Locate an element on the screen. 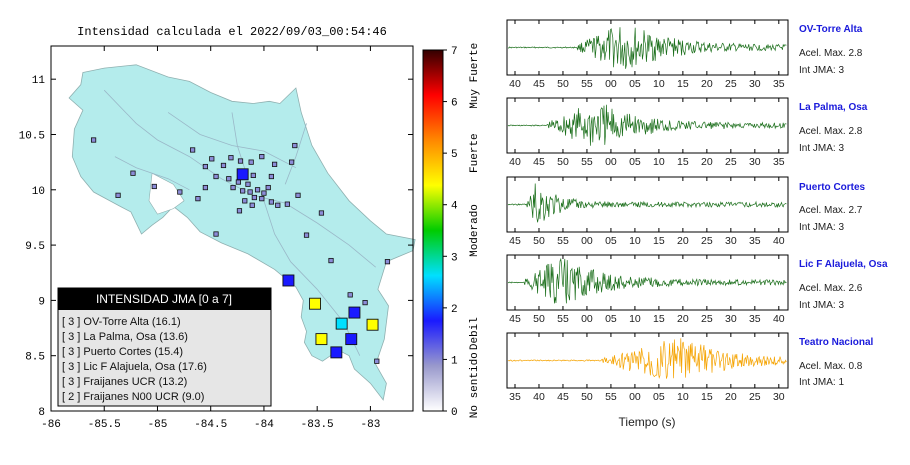 The image size is (910, 465). legend-item: [ 3 ] Lic F Alajuela, Osa (17.6) is located at coordinates (134, 367).